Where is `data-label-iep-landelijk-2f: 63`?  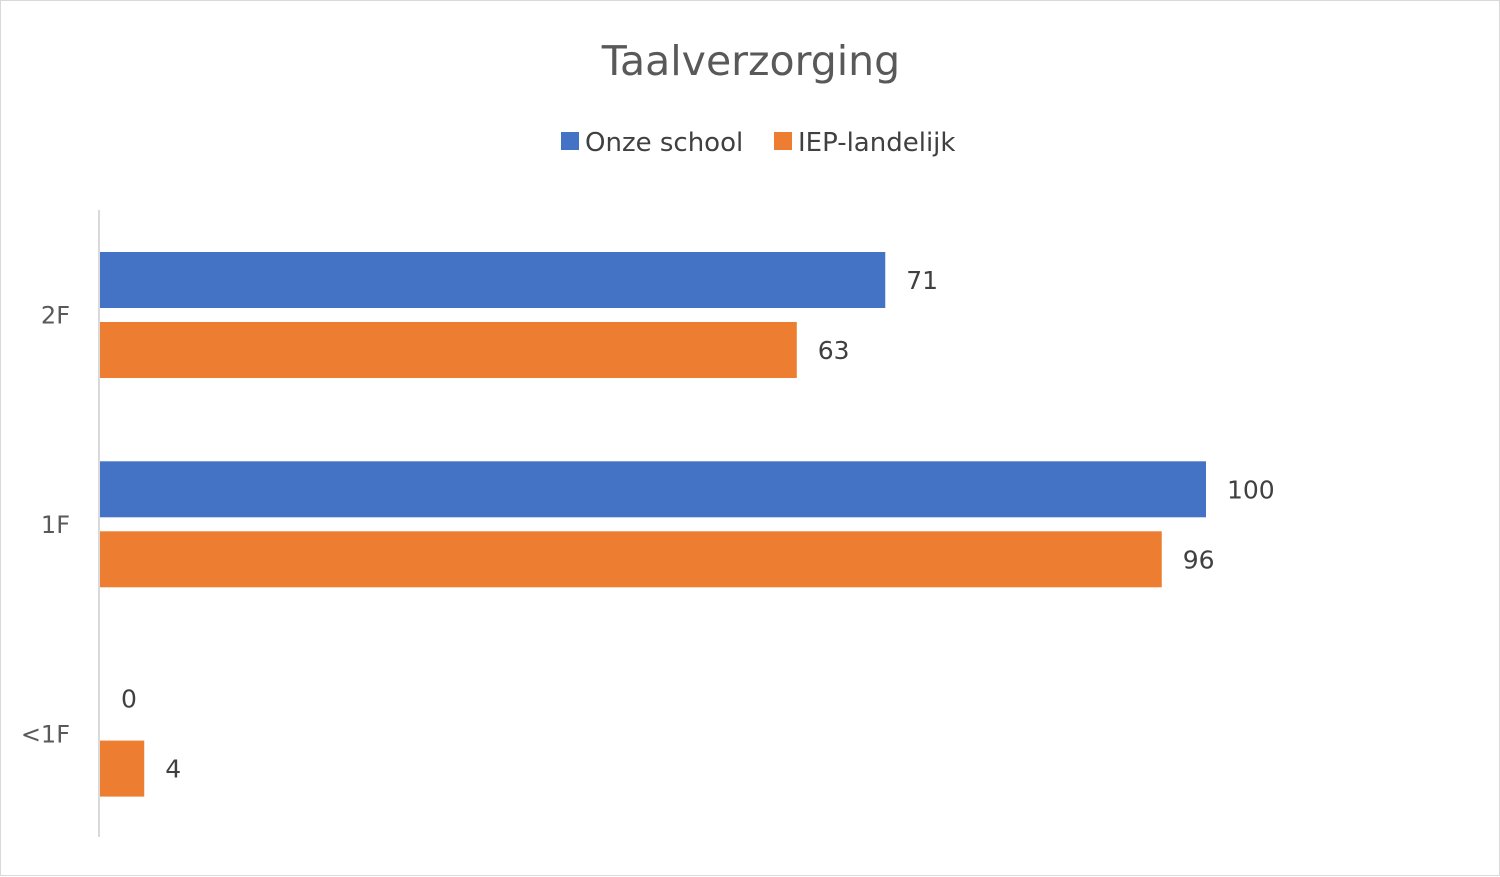 data-label-iep-landelijk-2f: 63 is located at coordinates (834, 350).